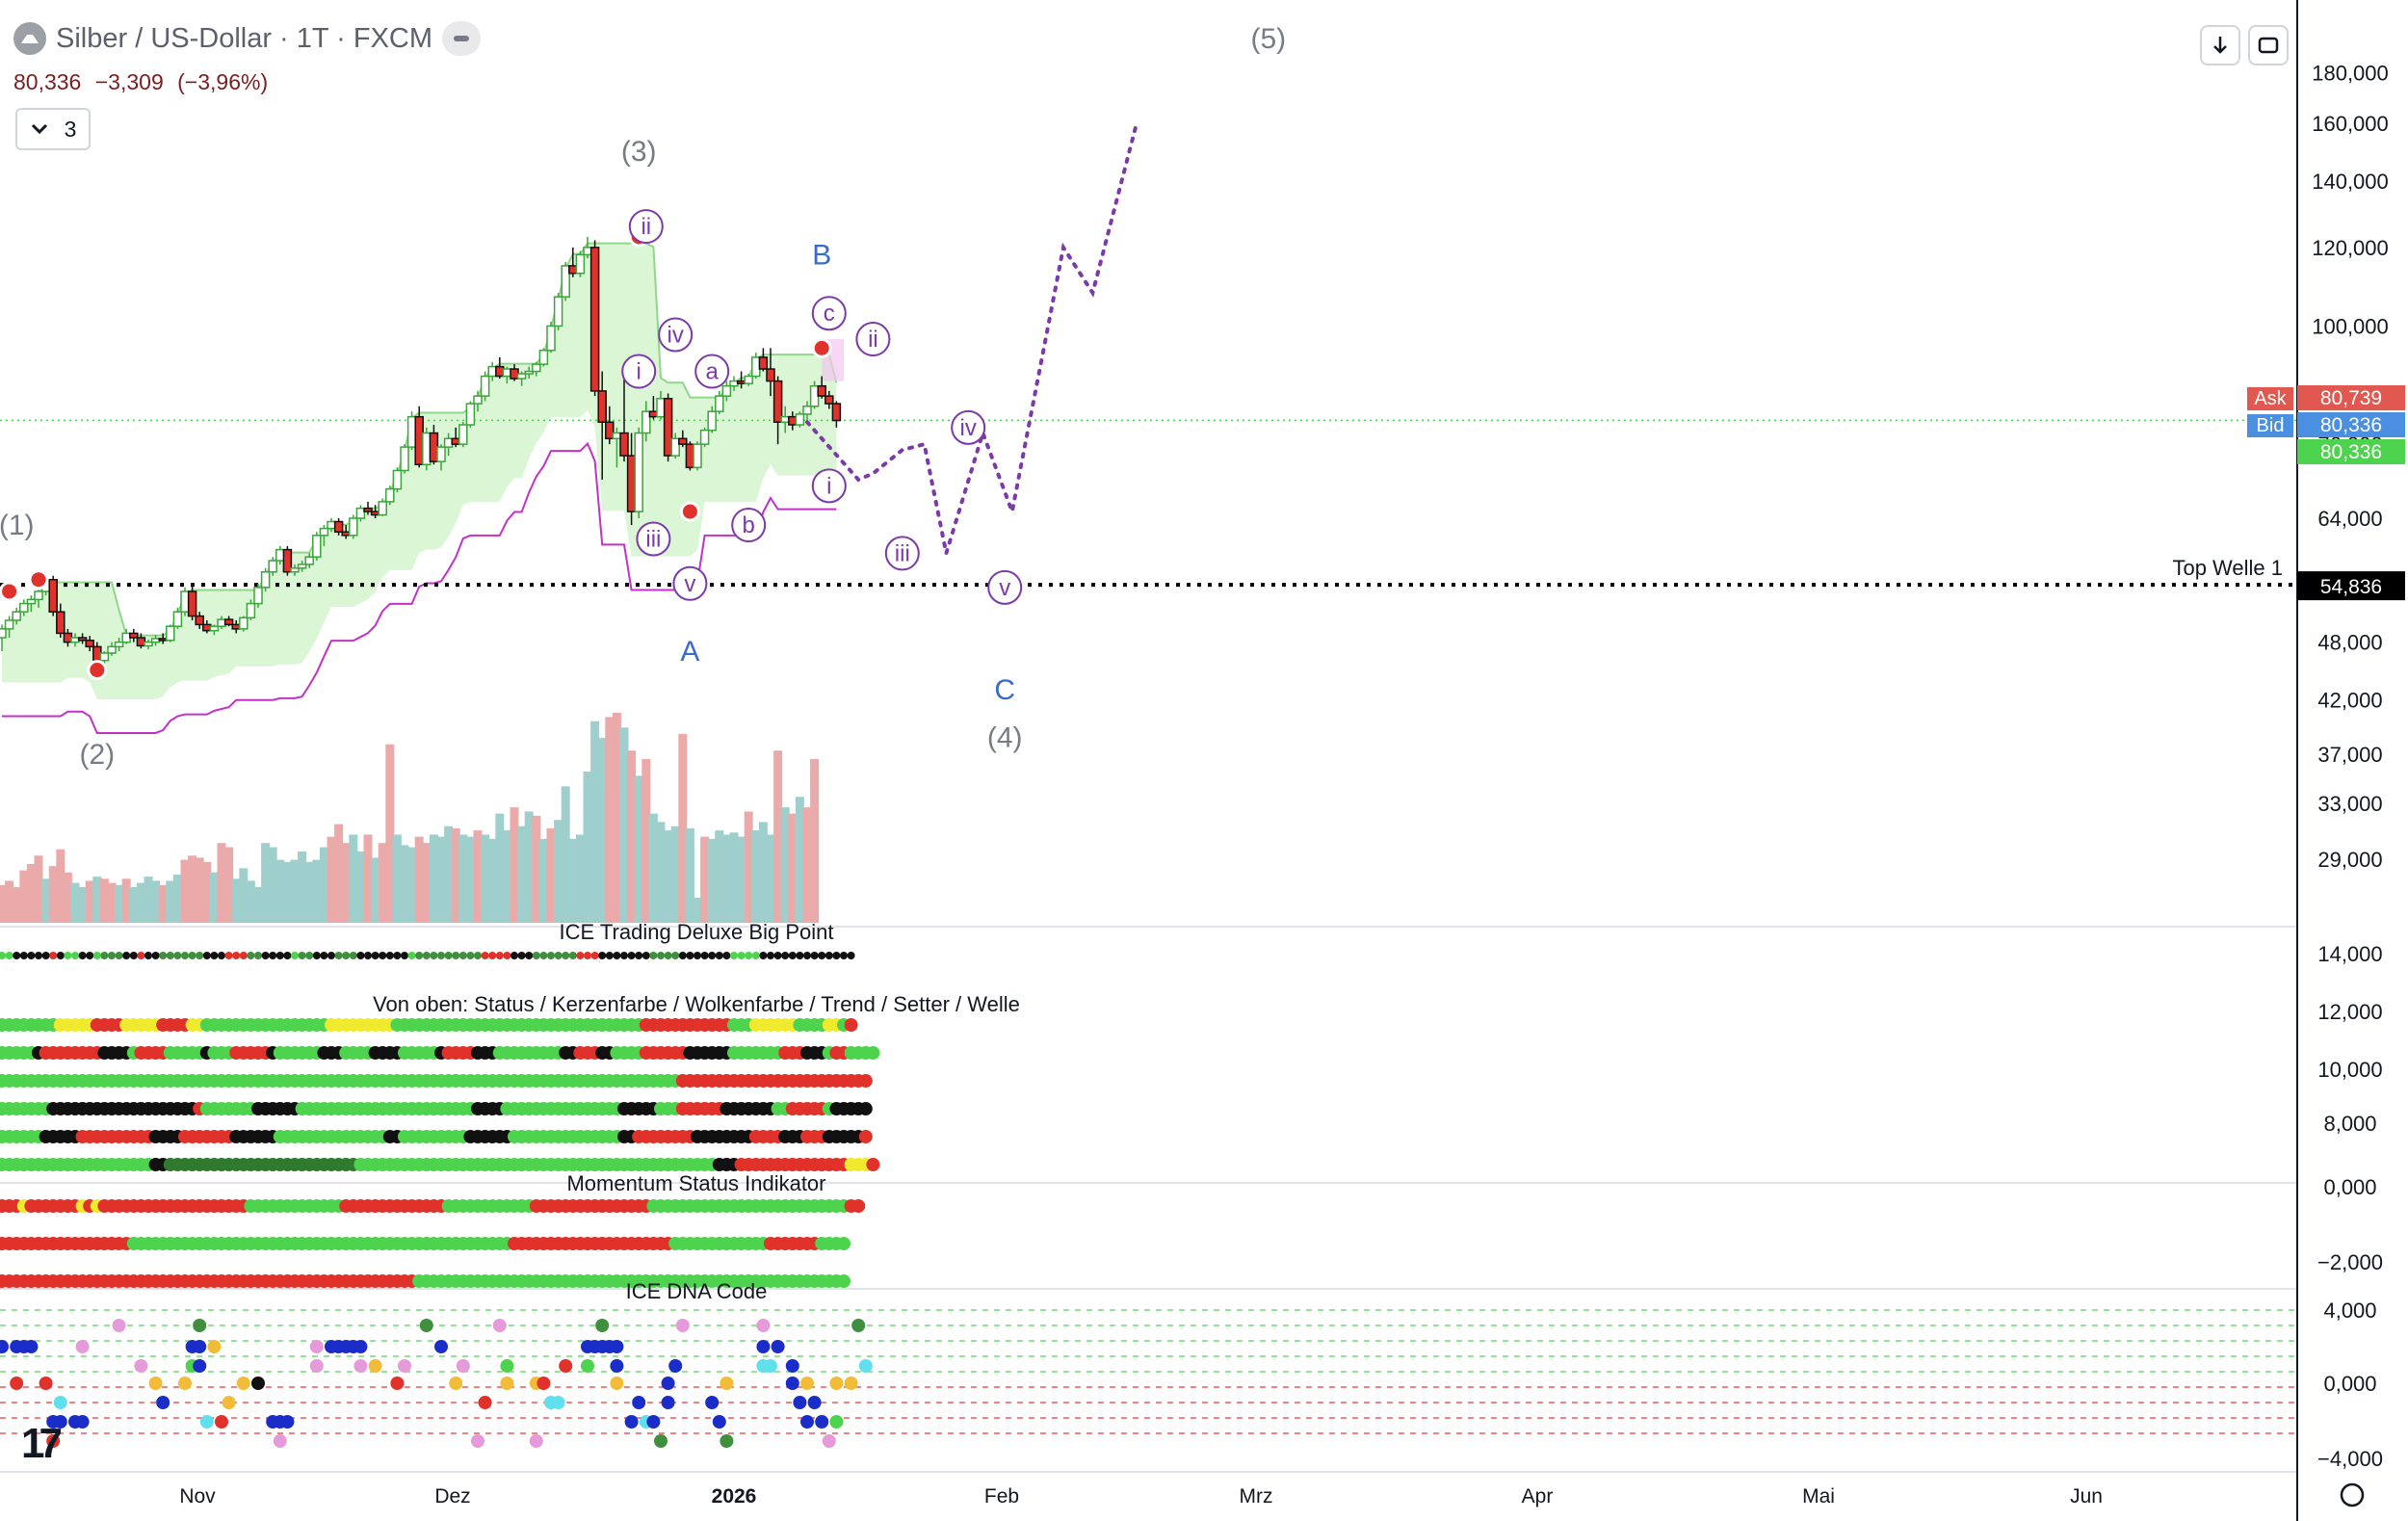  What do you see at coordinates (2349, 860) in the screenshot?
I see `y-tick-label: 29,000` at bounding box center [2349, 860].